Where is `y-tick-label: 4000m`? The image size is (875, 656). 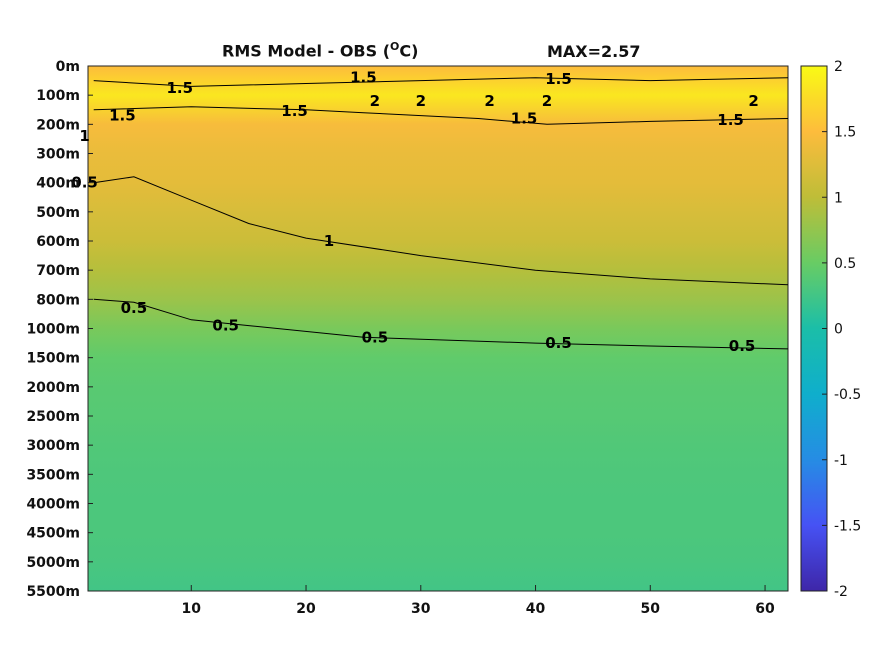
y-tick-label: 4000m is located at coordinates (53, 505).